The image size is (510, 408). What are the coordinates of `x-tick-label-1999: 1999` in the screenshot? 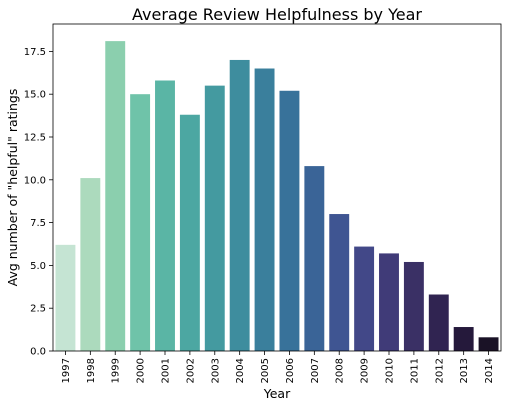 It's located at (116, 370).